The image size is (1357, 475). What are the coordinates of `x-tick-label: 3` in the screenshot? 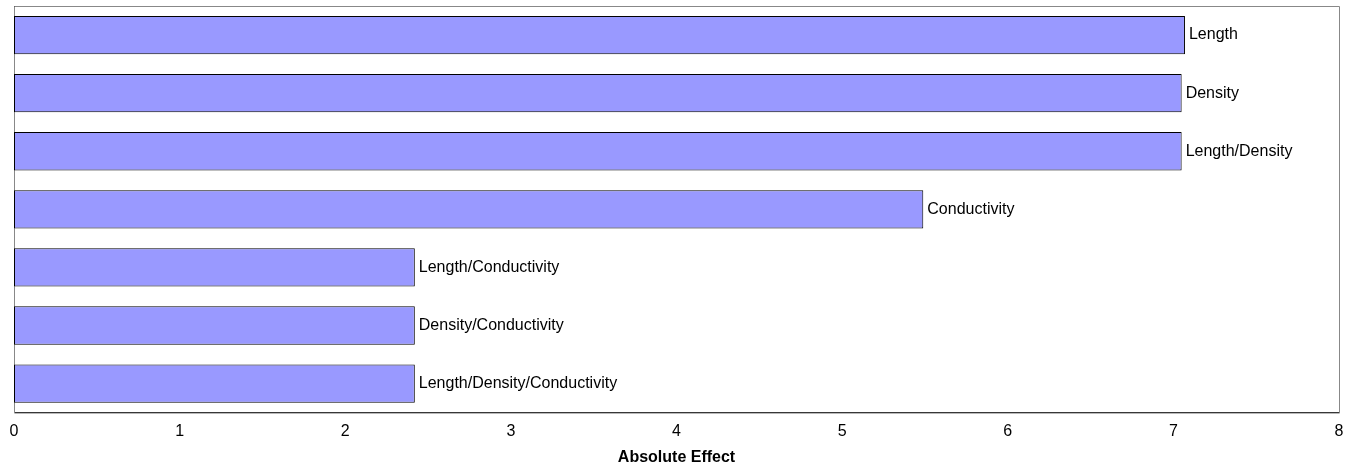 It's located at (511, 430).